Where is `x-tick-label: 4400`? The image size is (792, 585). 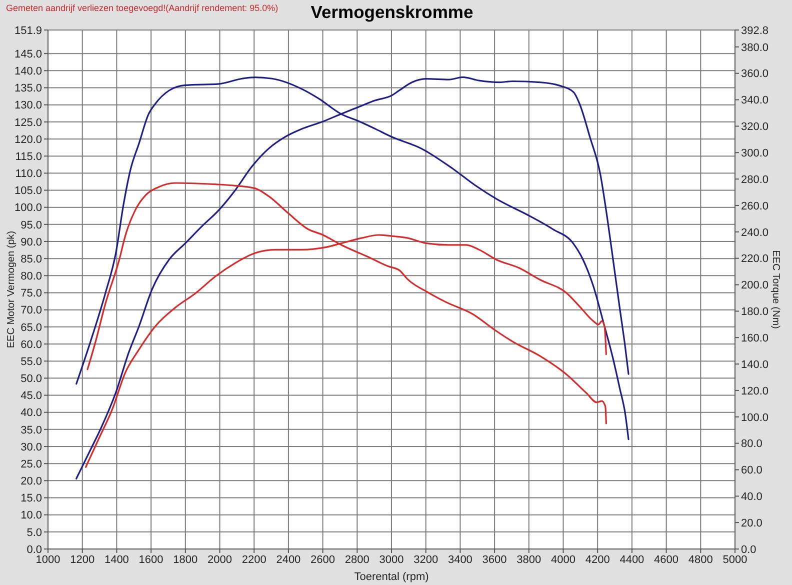
x-tick-label: 4400 is located at coordinates (632, 560).